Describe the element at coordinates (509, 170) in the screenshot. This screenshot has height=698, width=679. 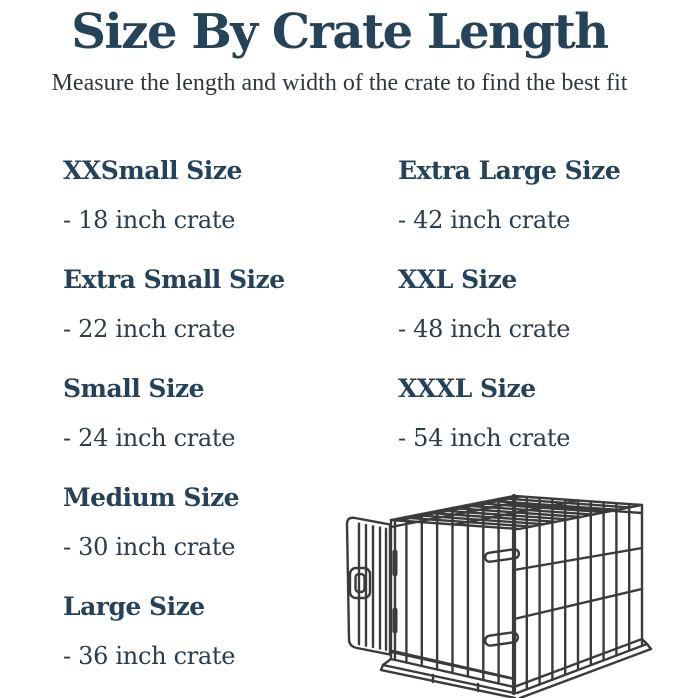
I see `size-label: Extra Large Size` at that location.